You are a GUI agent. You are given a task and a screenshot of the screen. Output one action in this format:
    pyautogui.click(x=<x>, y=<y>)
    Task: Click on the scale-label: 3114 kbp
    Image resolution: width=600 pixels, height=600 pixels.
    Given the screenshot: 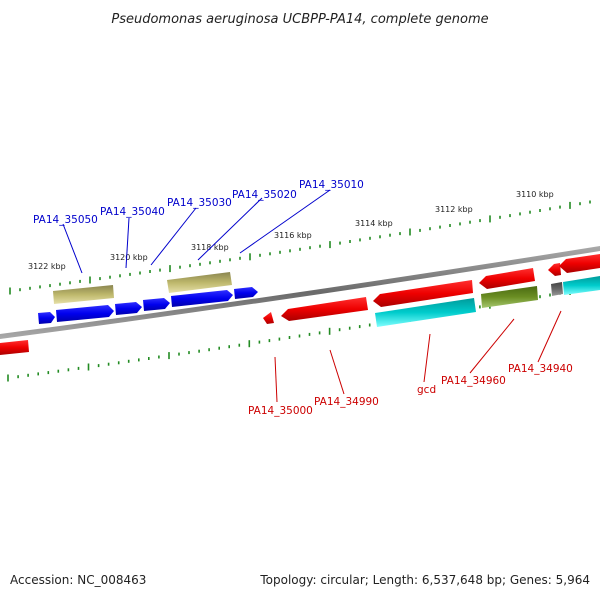 What is the action you would take?
    pyautogui.click(x=374, y=223)
    